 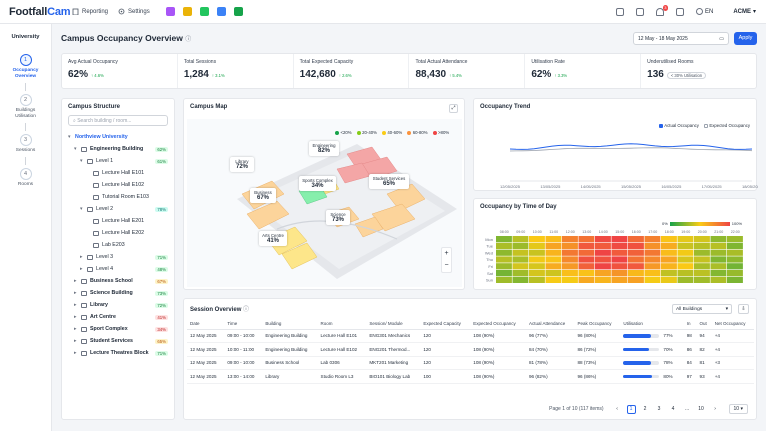 I want to click on tree-node: ▸ Art Centre 41%, so click(x=118, y=317).